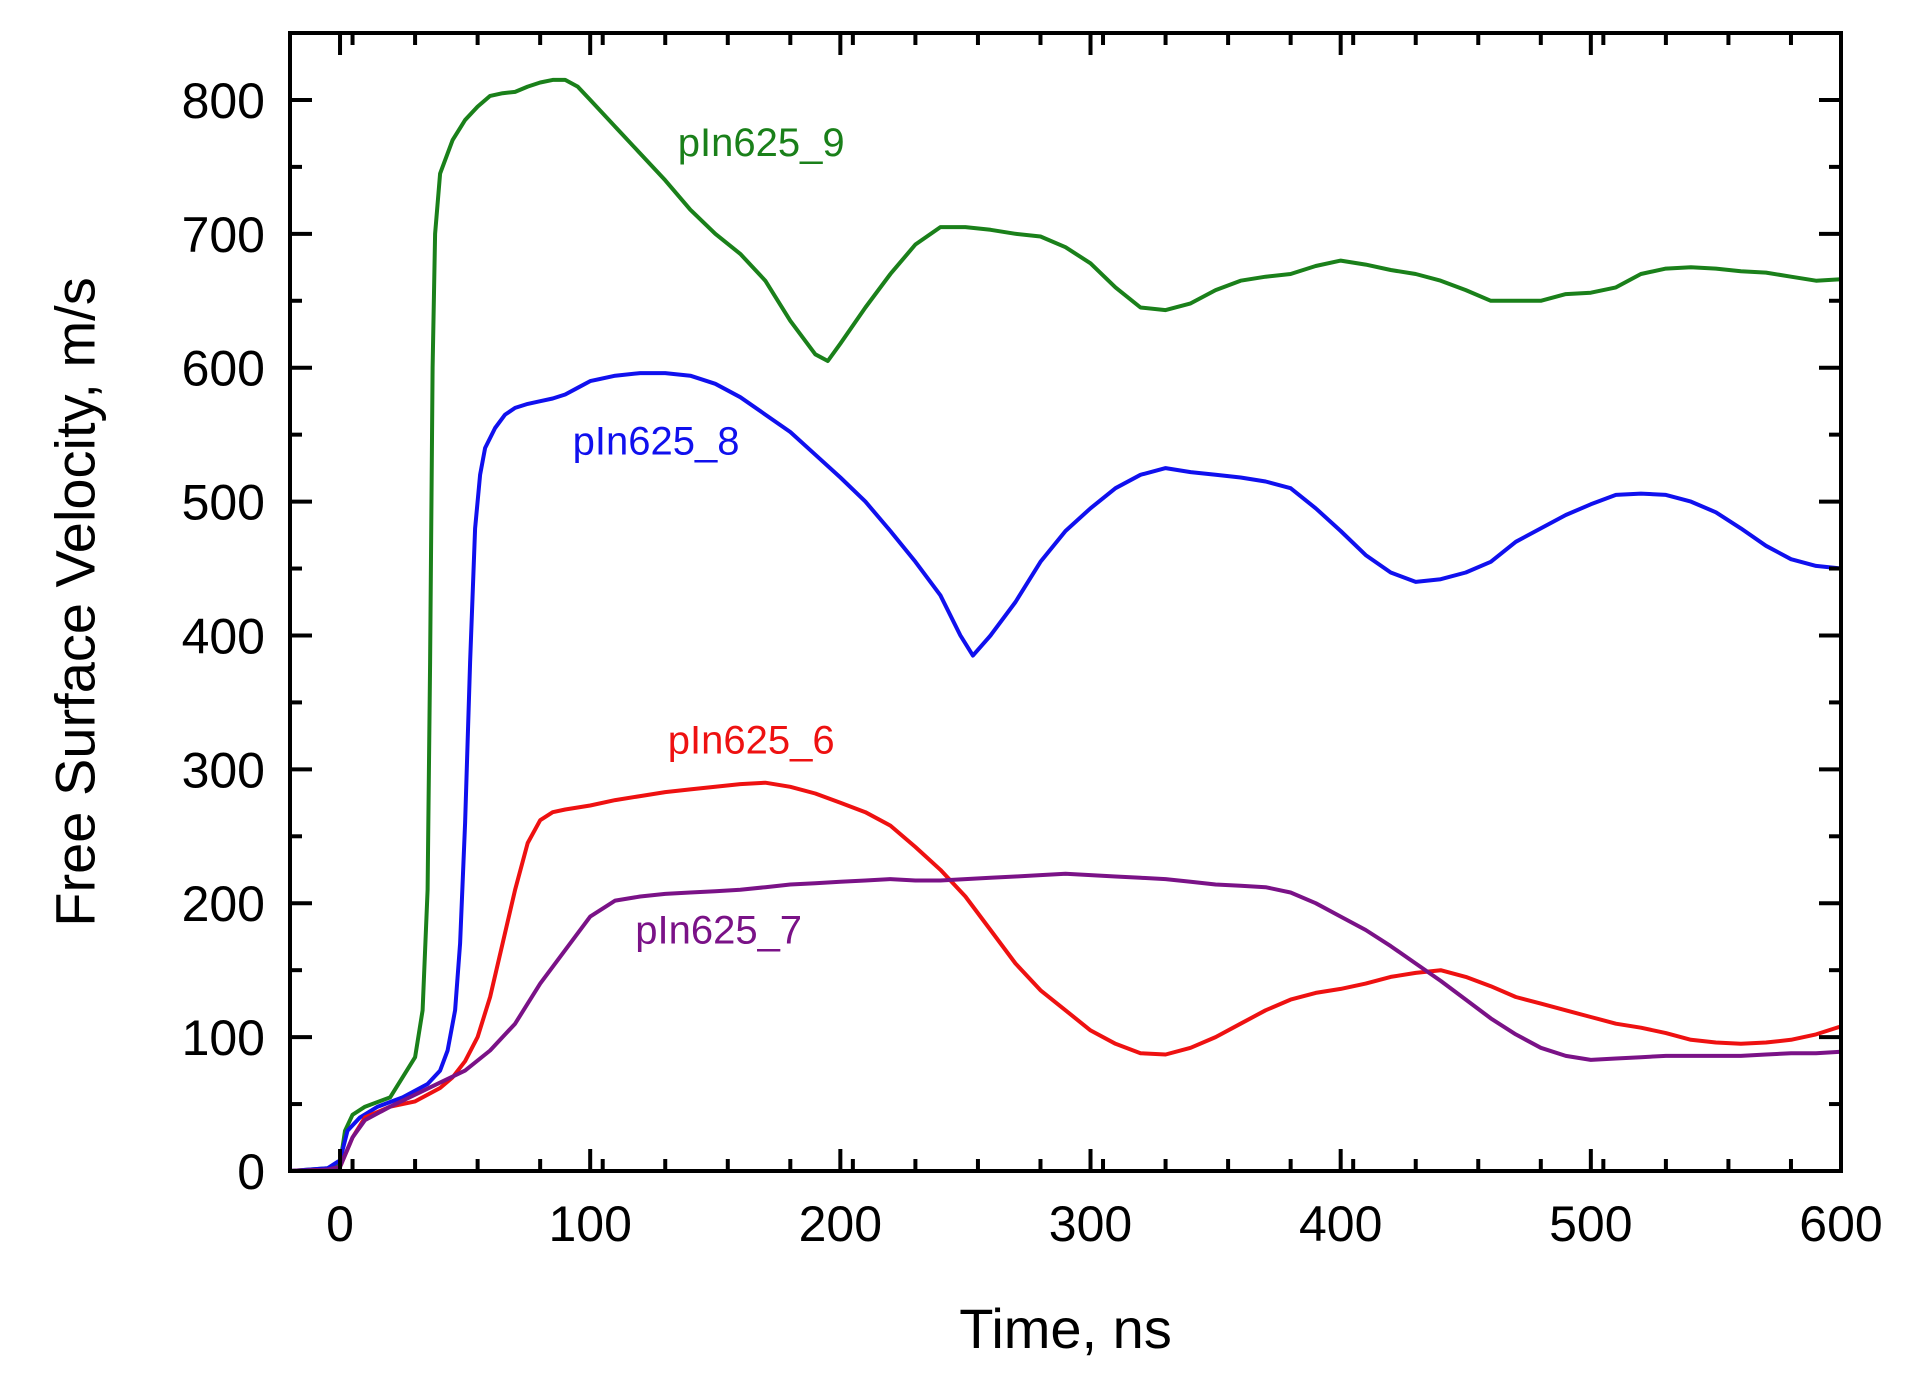 Image resolution: width=1912 pixels, height=1396 pixels. What do you see at coordinates (589, 1224) in the screenshot?
I see `x-tick-label: 100` at bounding box center [589, 1224].